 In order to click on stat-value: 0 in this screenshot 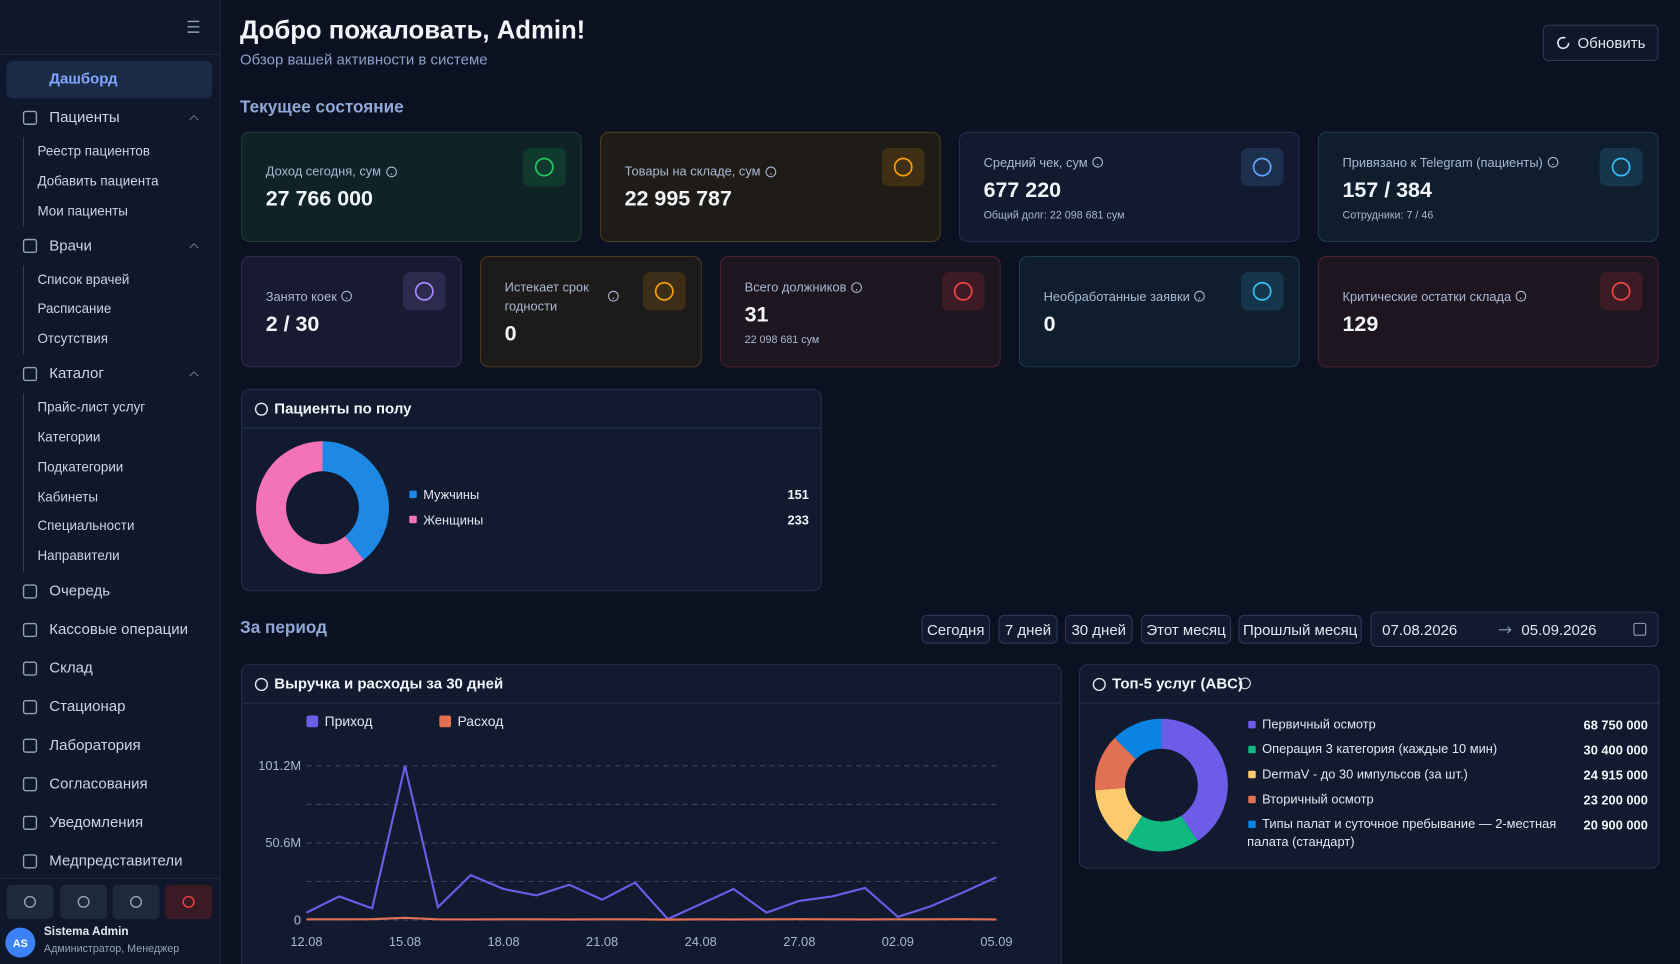, I will do `click(1049, 324)`.